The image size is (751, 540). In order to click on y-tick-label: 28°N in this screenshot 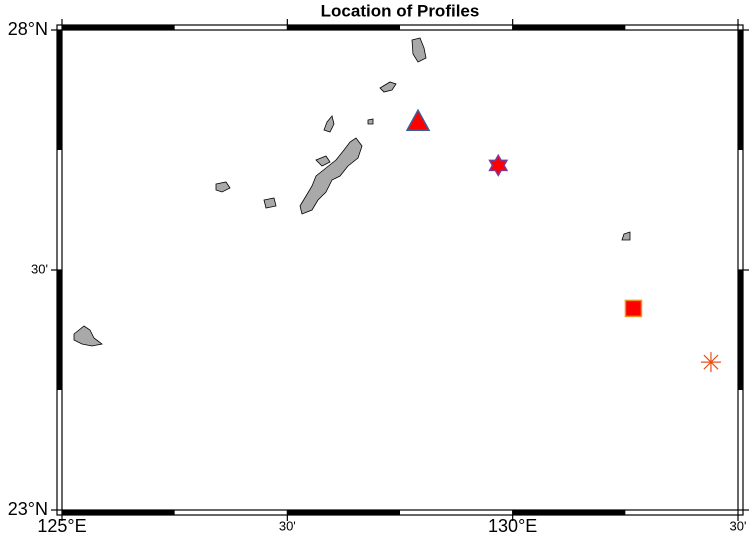, I will do `click(28, 29)`.